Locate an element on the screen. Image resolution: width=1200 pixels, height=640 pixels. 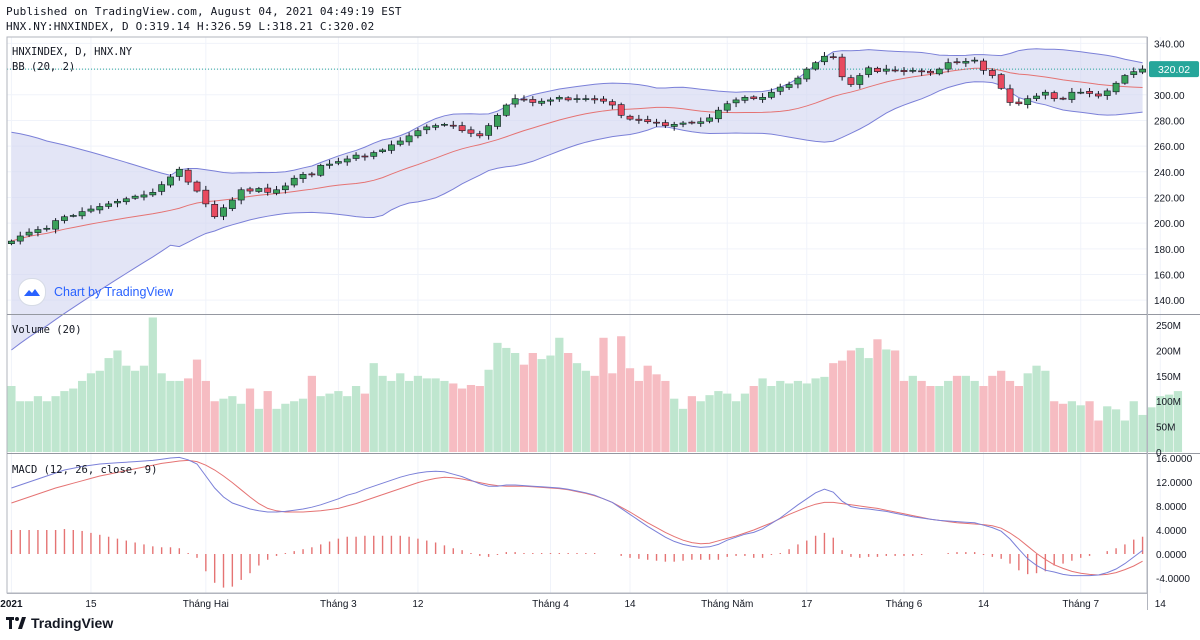
time-tick-label: Tháng Hai is located at coordinates (206, 604).